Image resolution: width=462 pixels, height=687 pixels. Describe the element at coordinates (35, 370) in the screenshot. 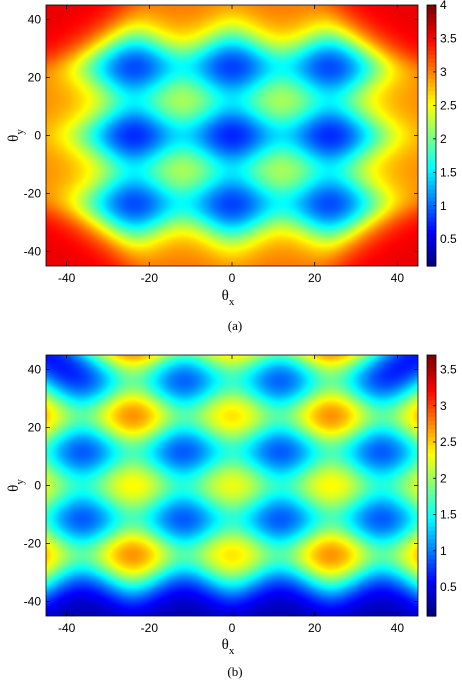

I see `y-tick-label: 40` at that location.